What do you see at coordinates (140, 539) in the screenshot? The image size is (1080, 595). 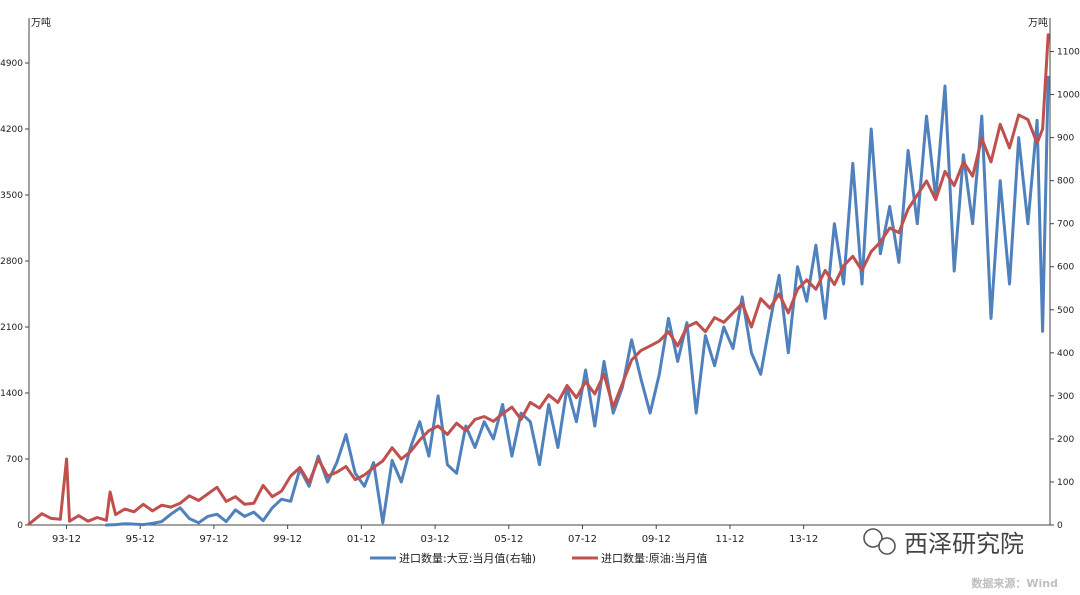 I see `x-axis-tick-label: 95-12` at bounding box center [140, 539].